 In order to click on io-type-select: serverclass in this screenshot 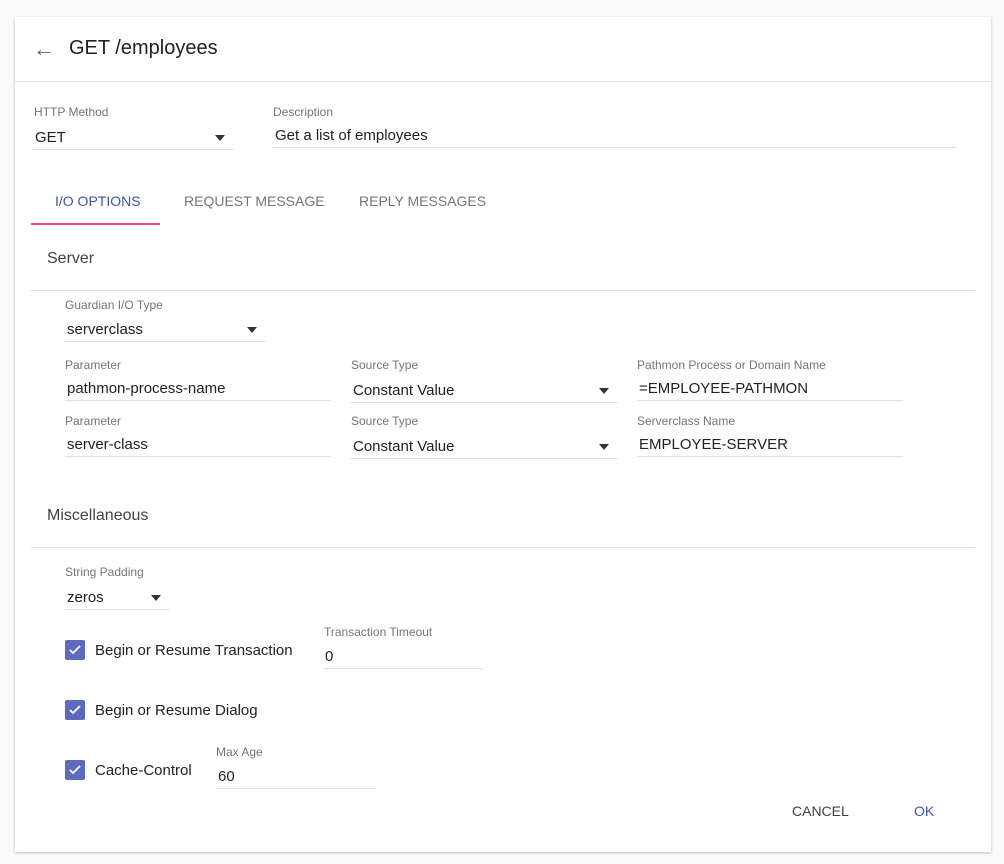, I will do `click(165, 330)`.